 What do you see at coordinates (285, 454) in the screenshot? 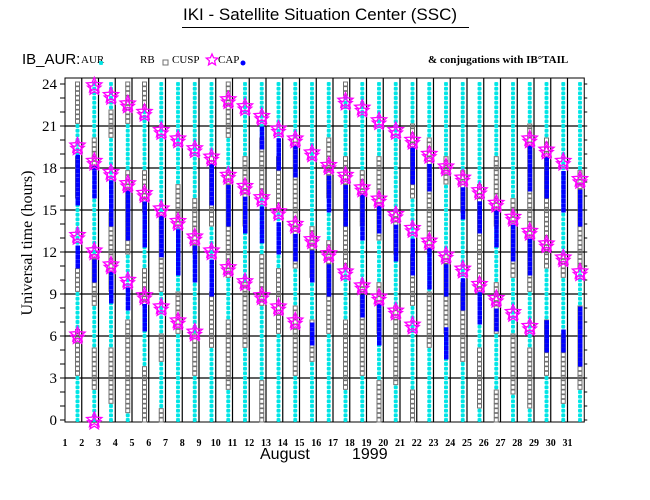
I see `x-axis-month: August` at bounding box center [285, 454].